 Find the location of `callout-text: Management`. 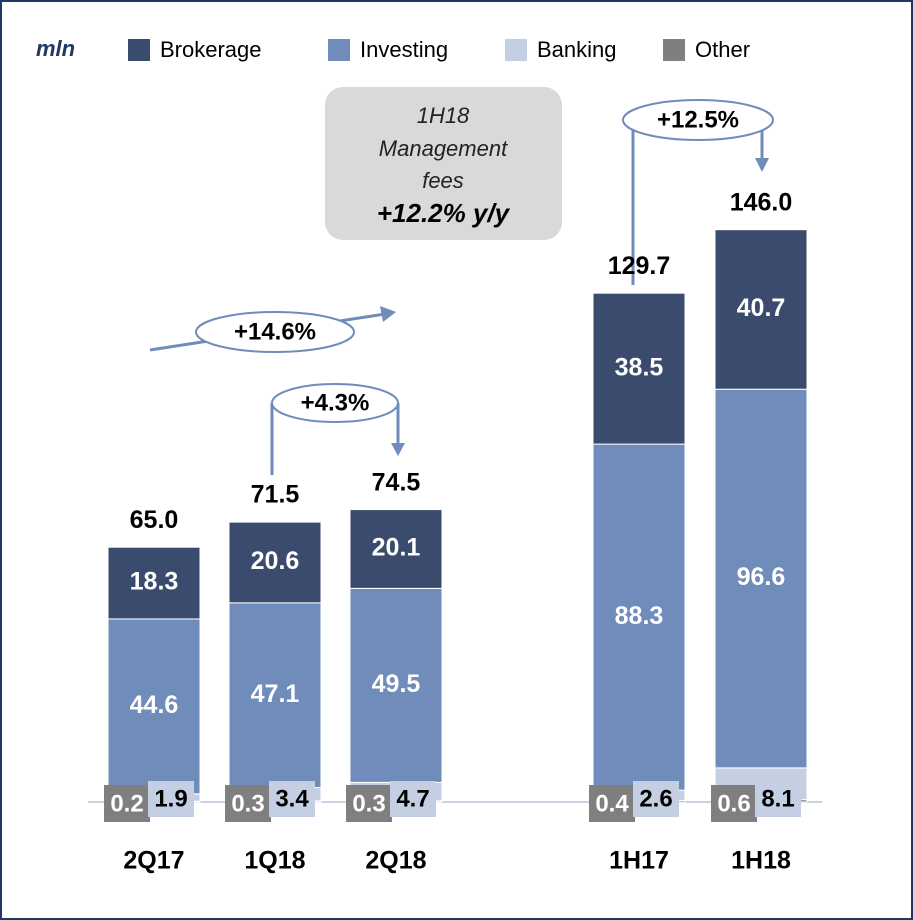

callout-text: Management is located at coordinates (443, 148).